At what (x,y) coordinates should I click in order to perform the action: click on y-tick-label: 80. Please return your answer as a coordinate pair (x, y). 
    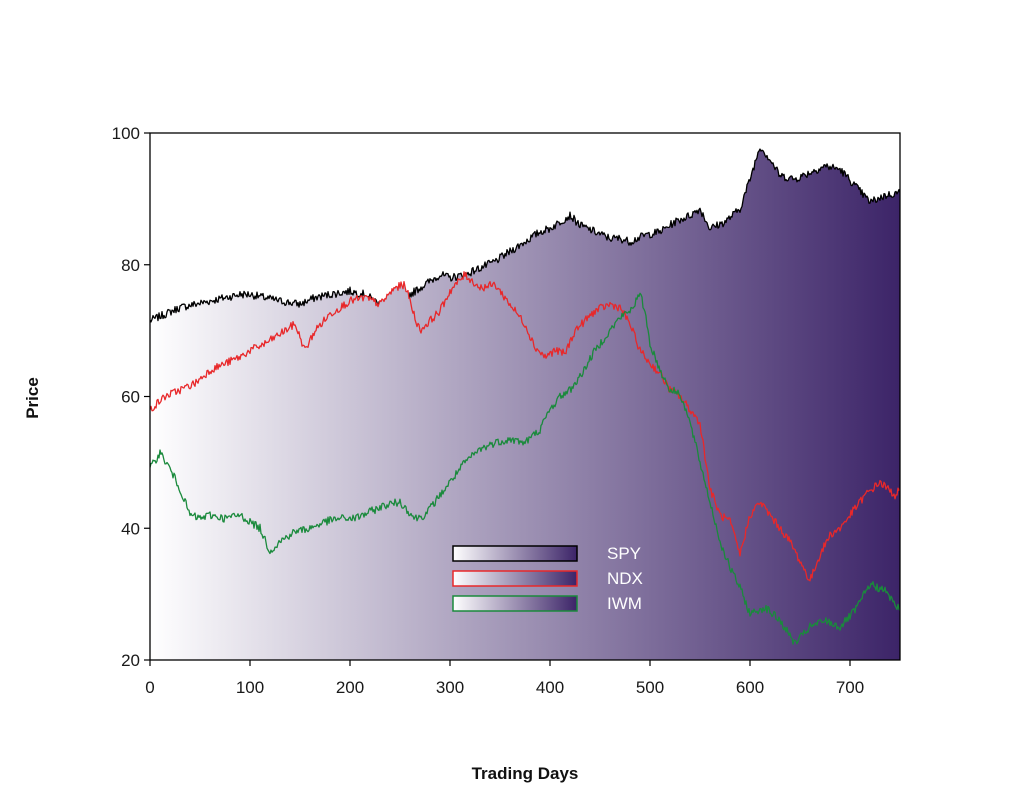
    Looking at the image, I should click on (130, 265).